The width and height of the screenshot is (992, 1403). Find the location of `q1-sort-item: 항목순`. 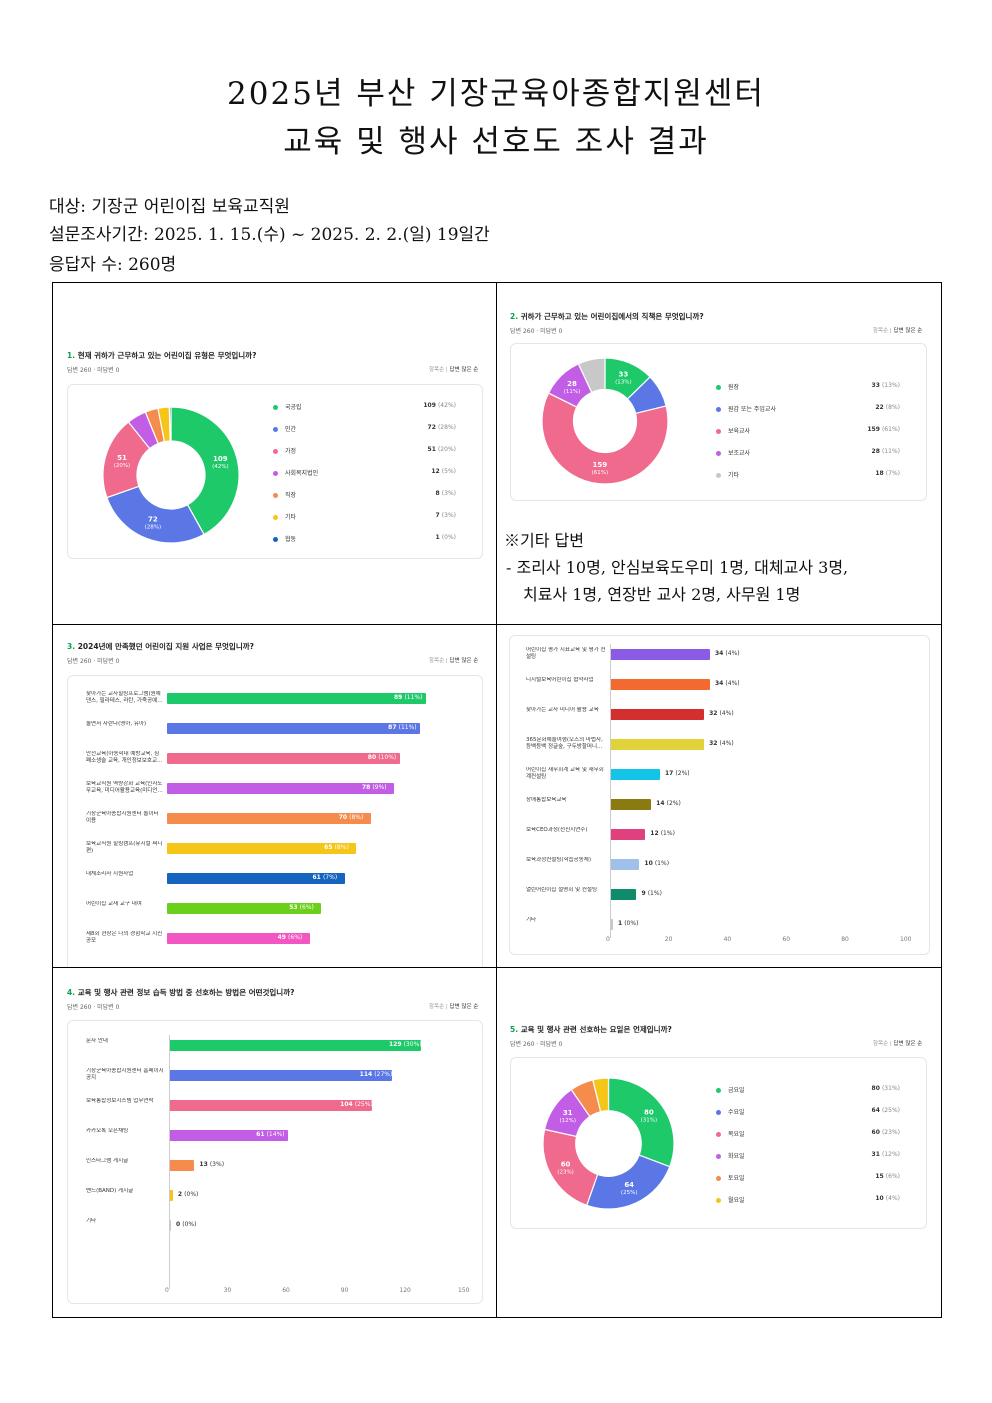

q1-sort-item: 항목순 is located at coordinates (437, 370).